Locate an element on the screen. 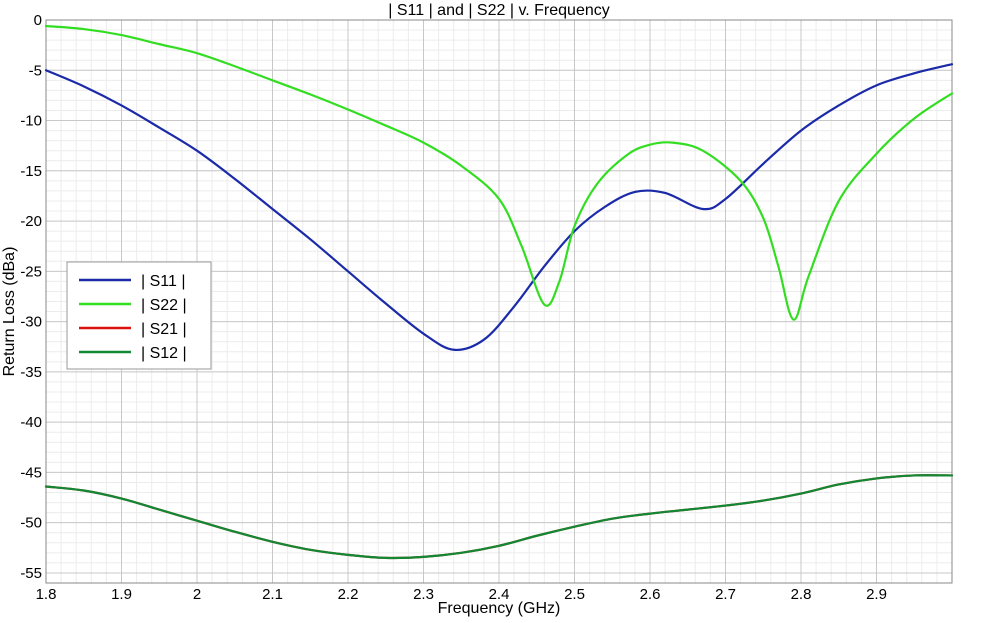  x-tick-label: 2.1 is located at coordinates (272, 594).